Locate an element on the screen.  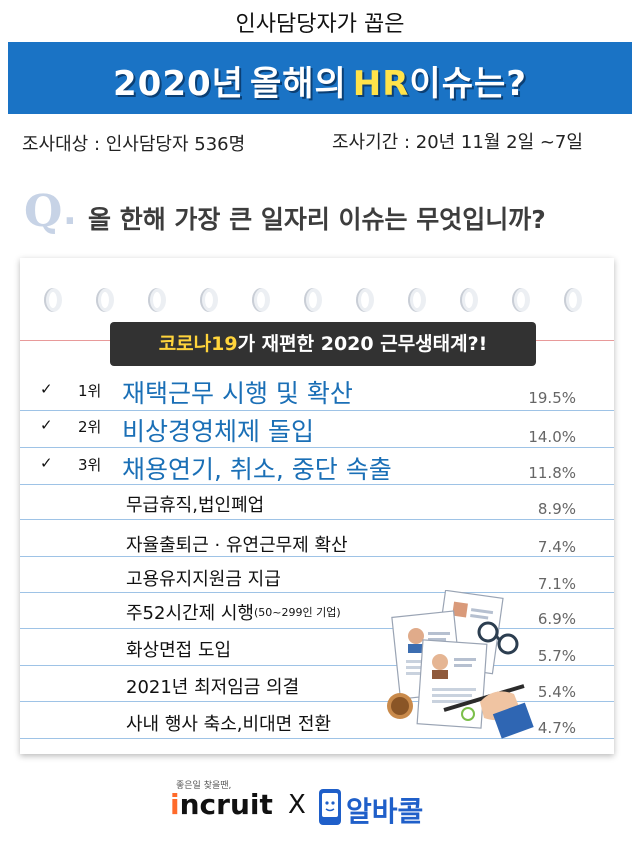
issue-label-text: 주52시간제 시행 is located at coordinates (190, 613).